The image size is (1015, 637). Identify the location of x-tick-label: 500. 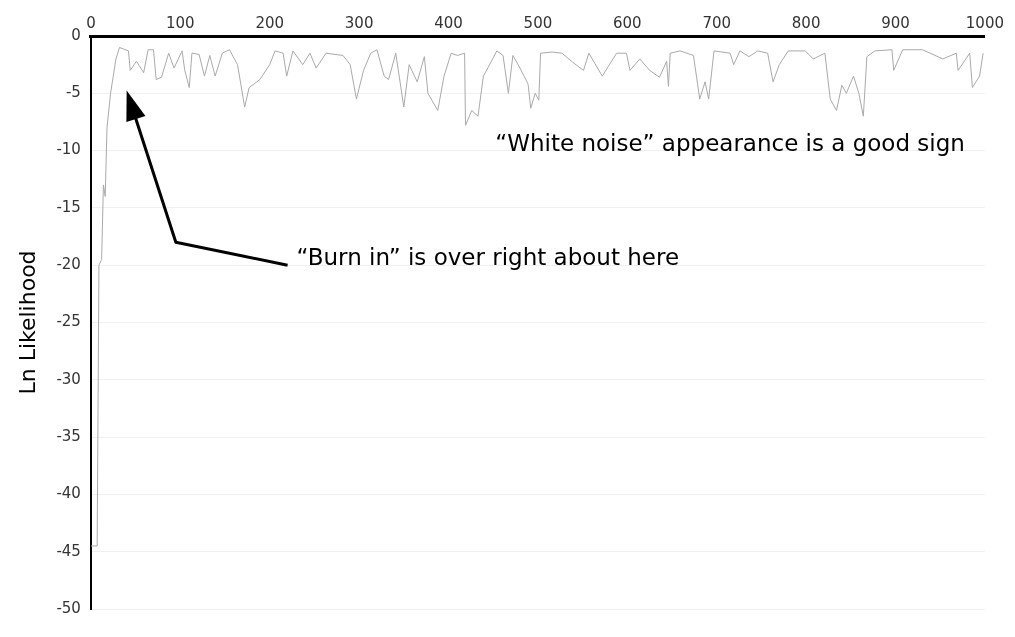
(538, 22).